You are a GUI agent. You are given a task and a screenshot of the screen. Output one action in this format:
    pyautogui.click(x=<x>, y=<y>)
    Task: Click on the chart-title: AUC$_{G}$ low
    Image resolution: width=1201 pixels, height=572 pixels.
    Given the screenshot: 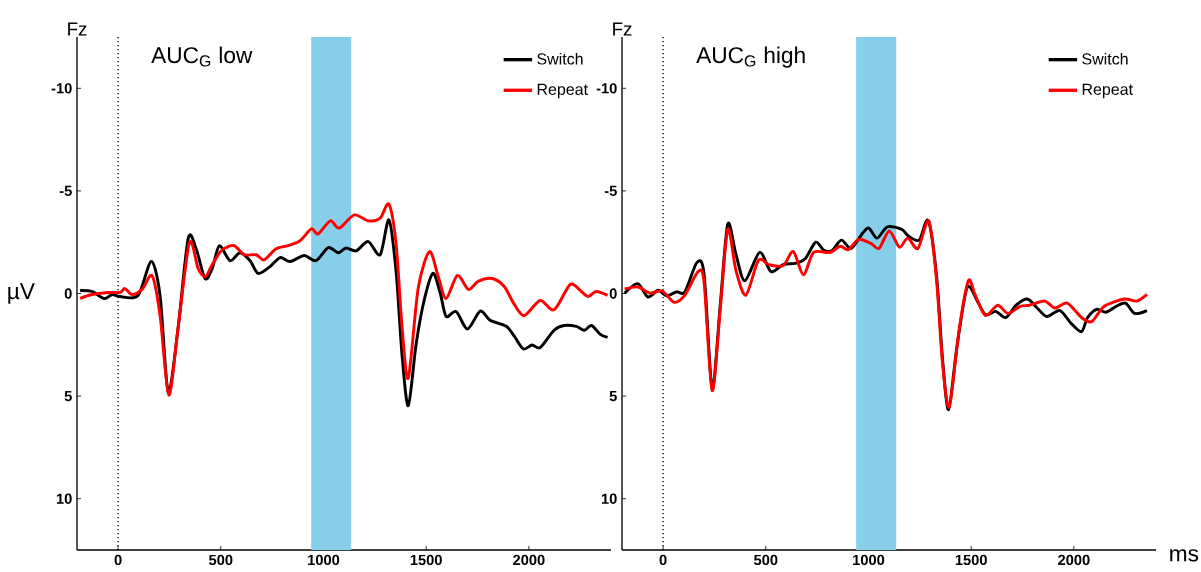 What is the action you would take?
    pyautogui.click(x=202, y=56)
    